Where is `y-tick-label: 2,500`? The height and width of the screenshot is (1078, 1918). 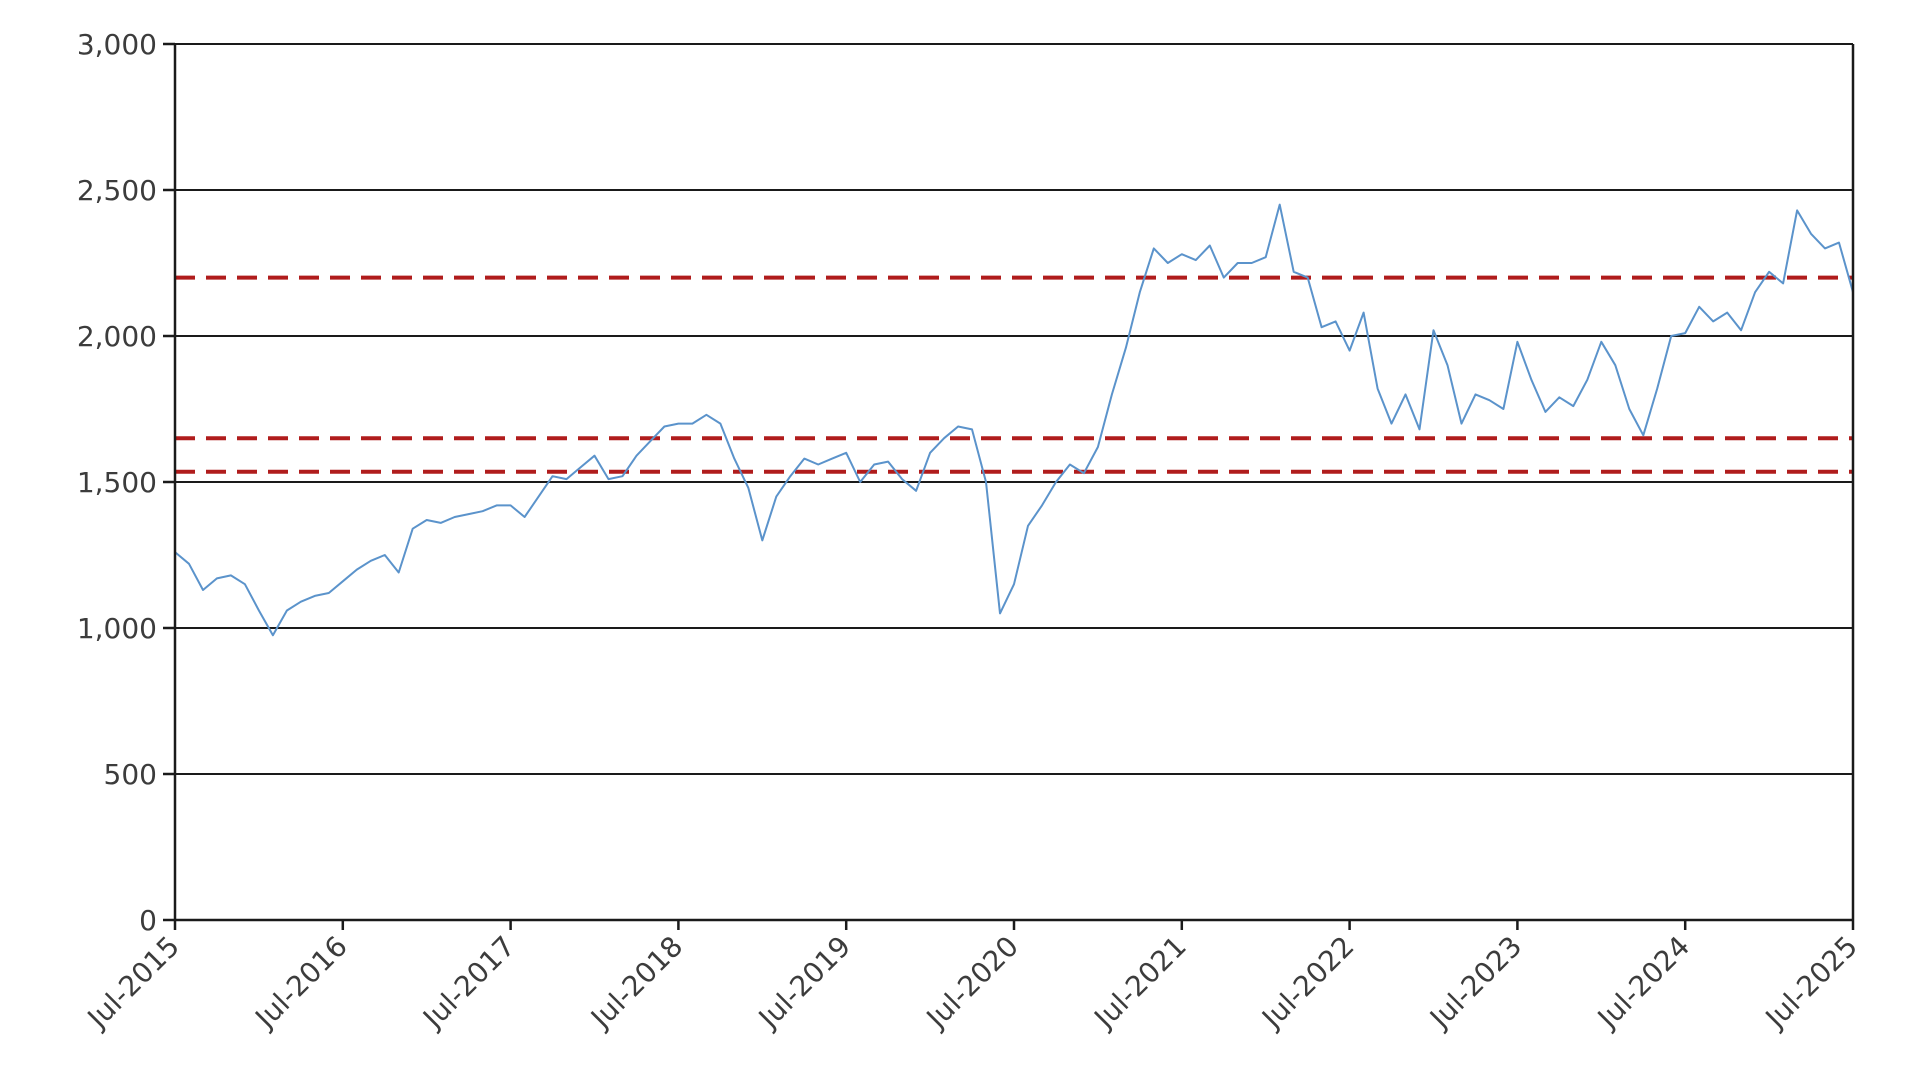 y-tick-label: 2,500 is located at coordinates (117, 190).